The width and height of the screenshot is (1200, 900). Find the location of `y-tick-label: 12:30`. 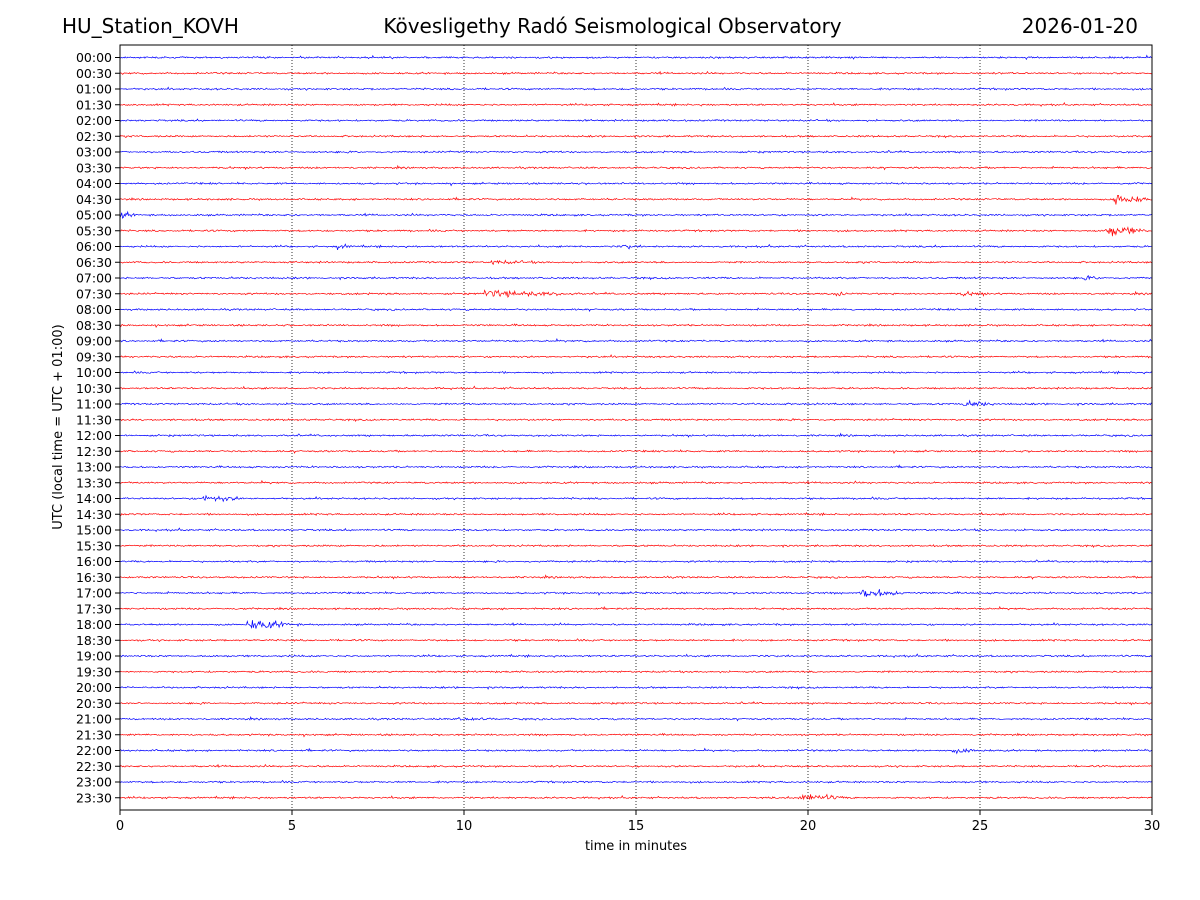

y-tick-label: 12:30 is located at coordinates (94, 451).